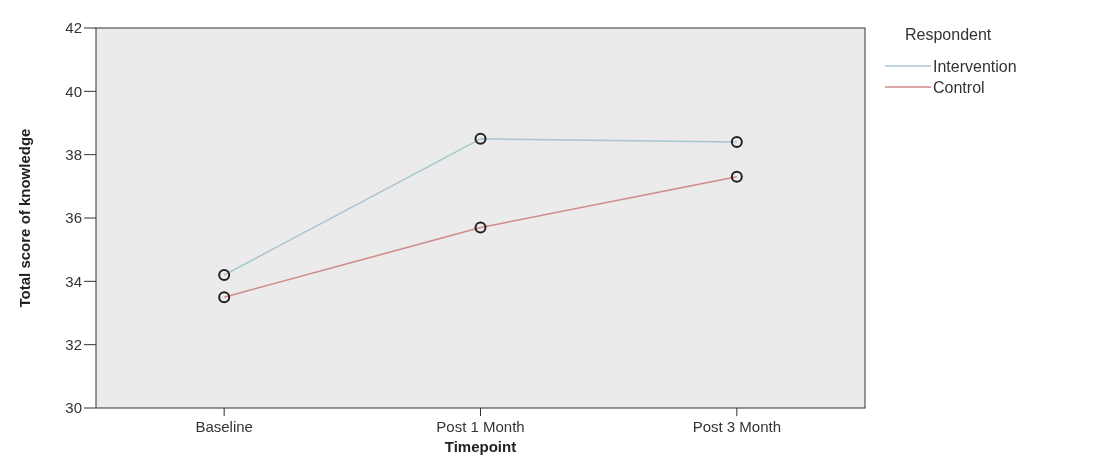 The height and width of the screenshot is (468, 1103). Describe the element at coordinates (73, 408) in the screenshot. I see `y-tick-label: 30` at that location.